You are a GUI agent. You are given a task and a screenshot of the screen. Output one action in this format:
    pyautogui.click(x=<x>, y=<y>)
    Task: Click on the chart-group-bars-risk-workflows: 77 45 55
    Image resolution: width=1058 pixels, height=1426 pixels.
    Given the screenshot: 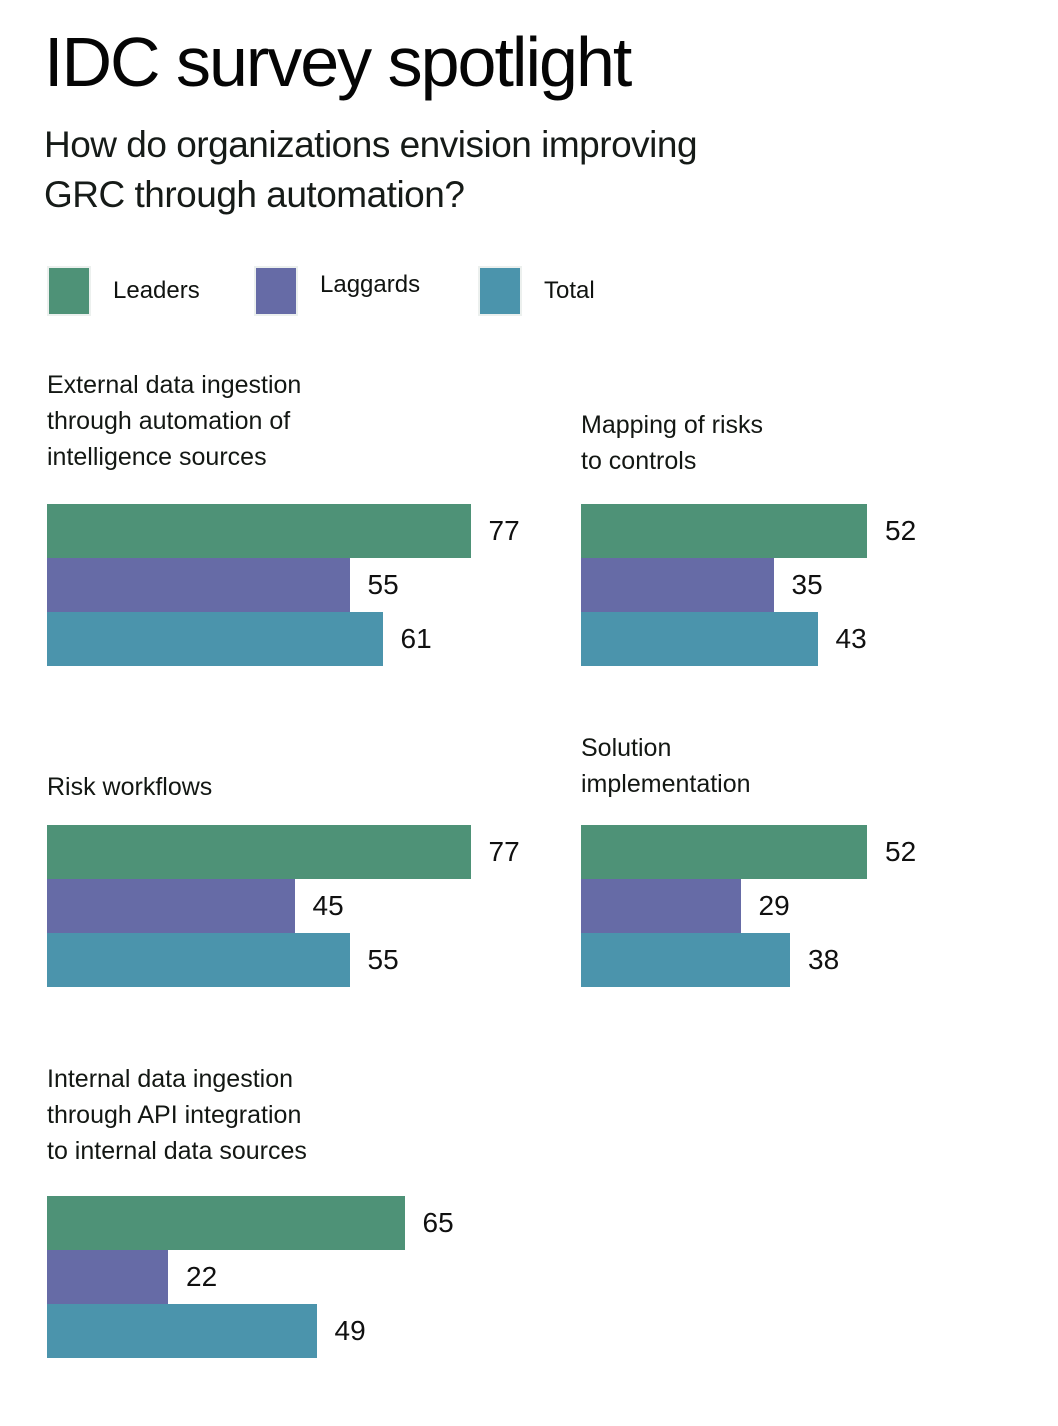 What is the action you would take?
    pyautogui.click(x=283, y=906)
    